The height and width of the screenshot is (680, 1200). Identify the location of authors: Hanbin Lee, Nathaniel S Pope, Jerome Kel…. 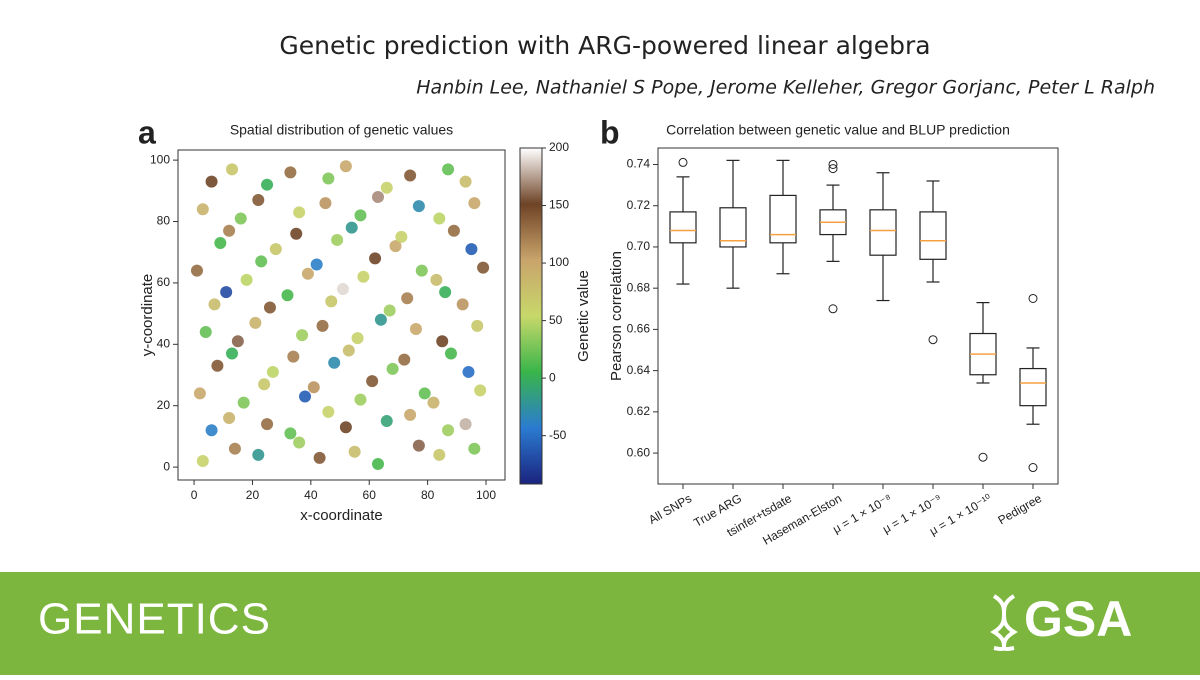
(785, 88).